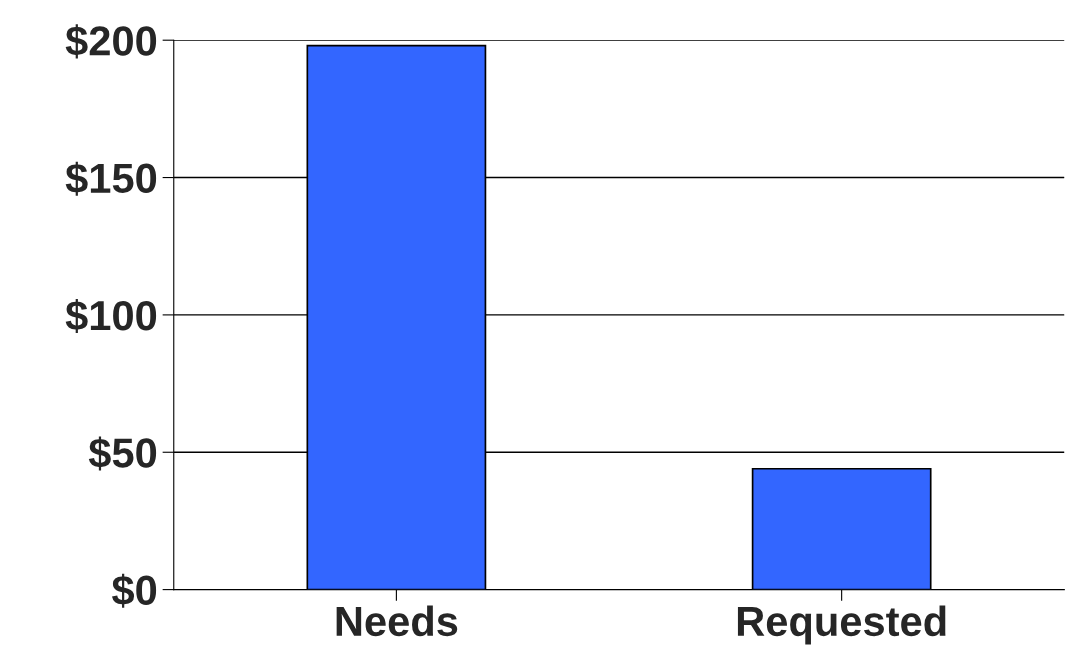 The height and width of the screenshot is (670, 1086). What do you see at coordinates (122, 453) in the screenshot?
I see `y-tick-label: $50` at bounding box center [122, 453].